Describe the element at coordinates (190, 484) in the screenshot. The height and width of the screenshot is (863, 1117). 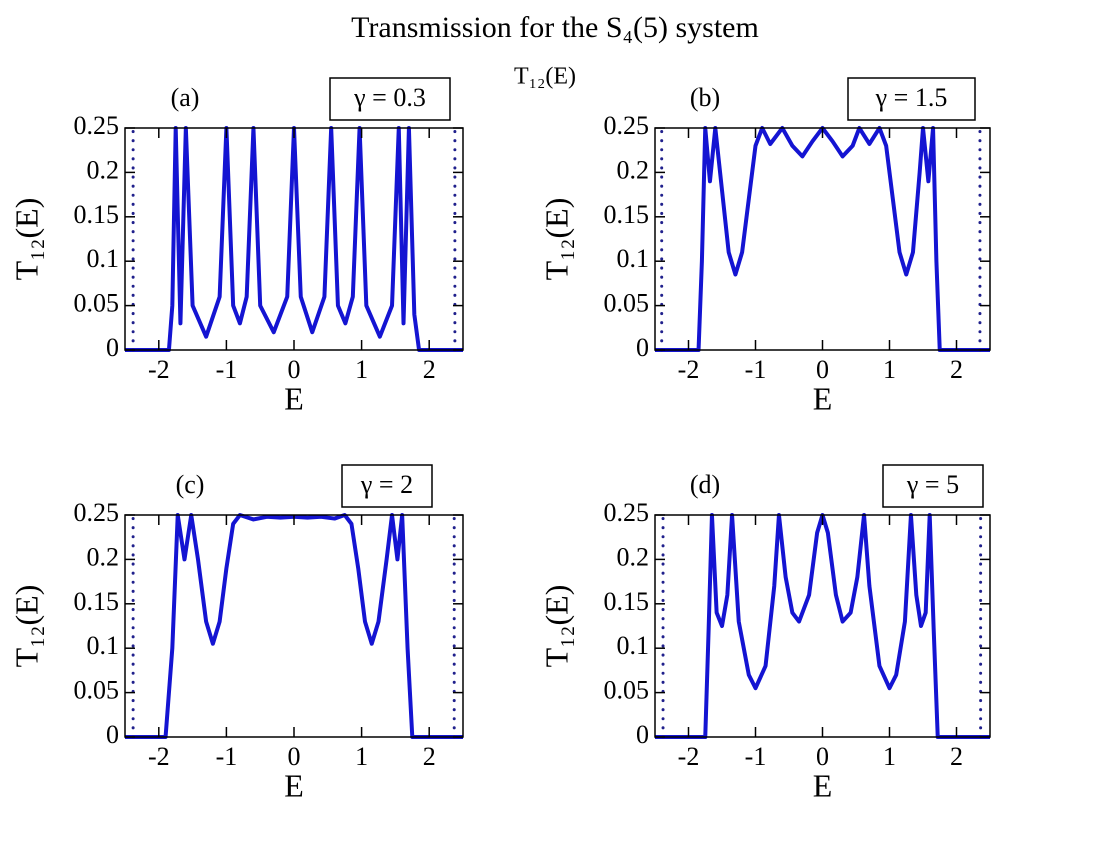
I see `panel-label: (c)` at that location.